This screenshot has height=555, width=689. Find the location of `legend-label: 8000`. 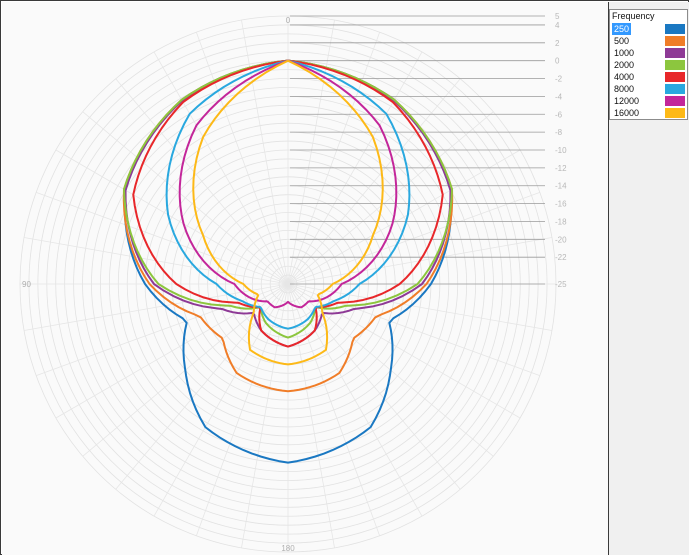

legend-label: 8000 is located at coordinates (624, 89).